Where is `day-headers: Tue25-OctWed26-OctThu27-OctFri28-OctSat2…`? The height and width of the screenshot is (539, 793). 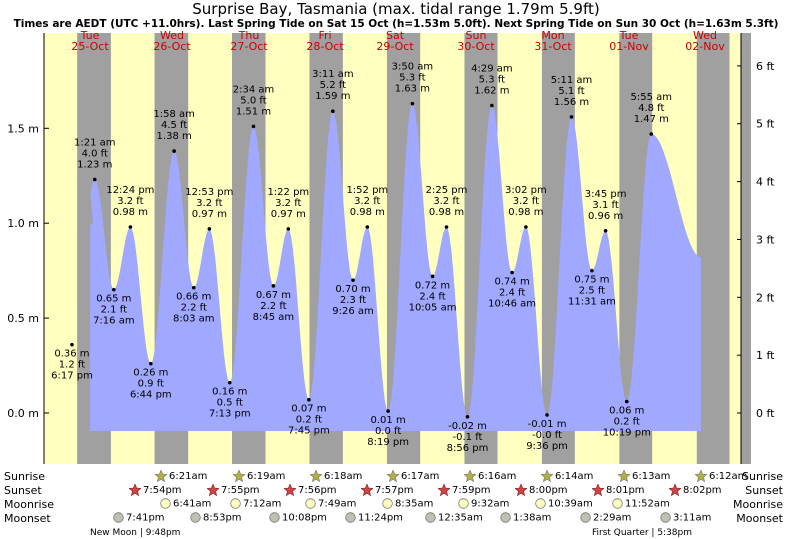
day-headers: Tue25-OctWed26-OctThu27-OctFri28-OctSat2… is located at coordinates (398, 41).